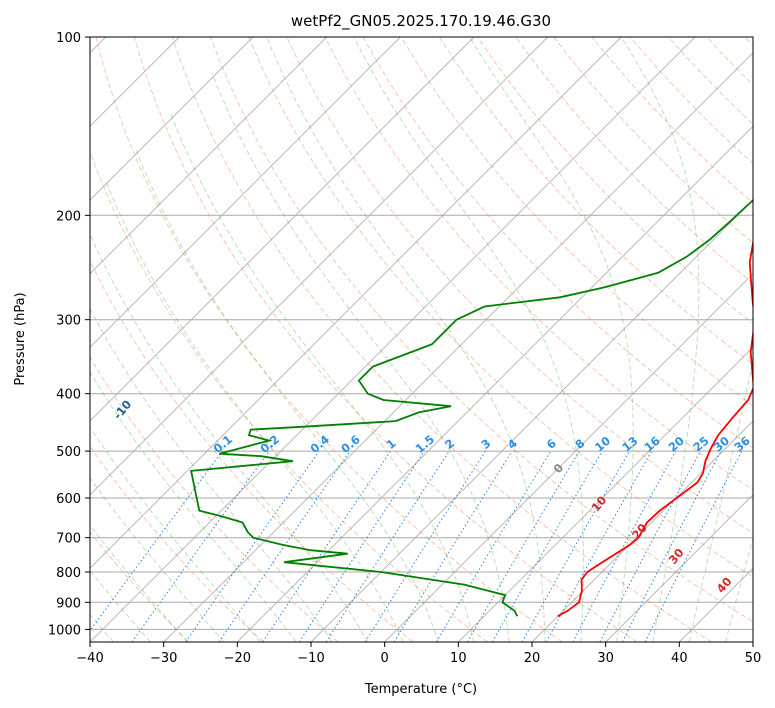  What do you see at coordinates (68, 452) in the screenshot?
I see `y-tick-label: 500` at bounding box center [68, 452].